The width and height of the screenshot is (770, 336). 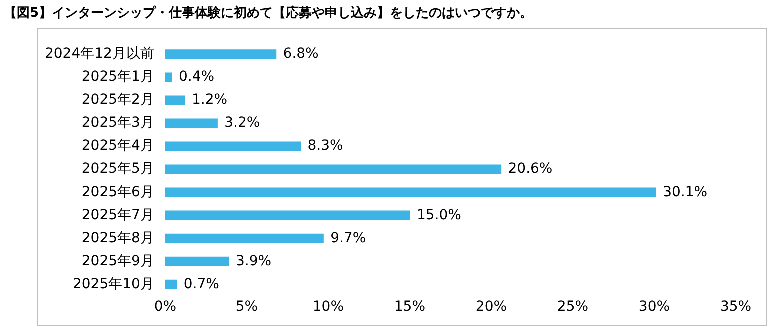 I want to click on x-tick-label: 10%, so click(x=328, y=307).